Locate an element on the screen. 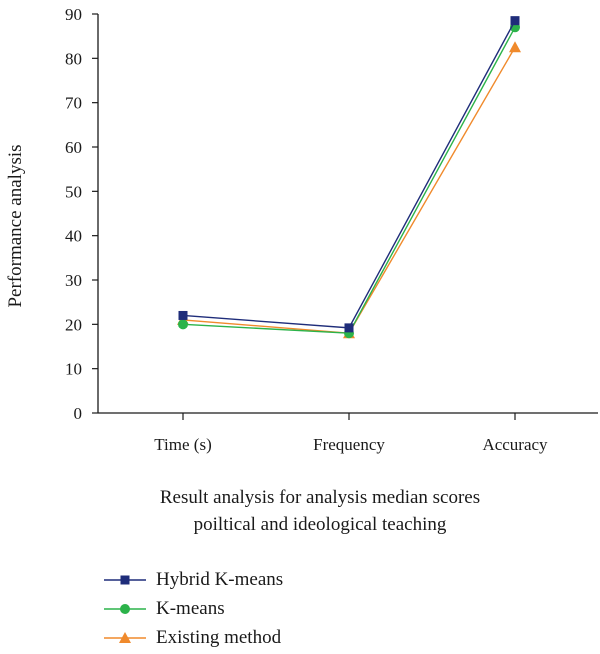  y-tick-label: 50 is located at coordinates (73, 191).